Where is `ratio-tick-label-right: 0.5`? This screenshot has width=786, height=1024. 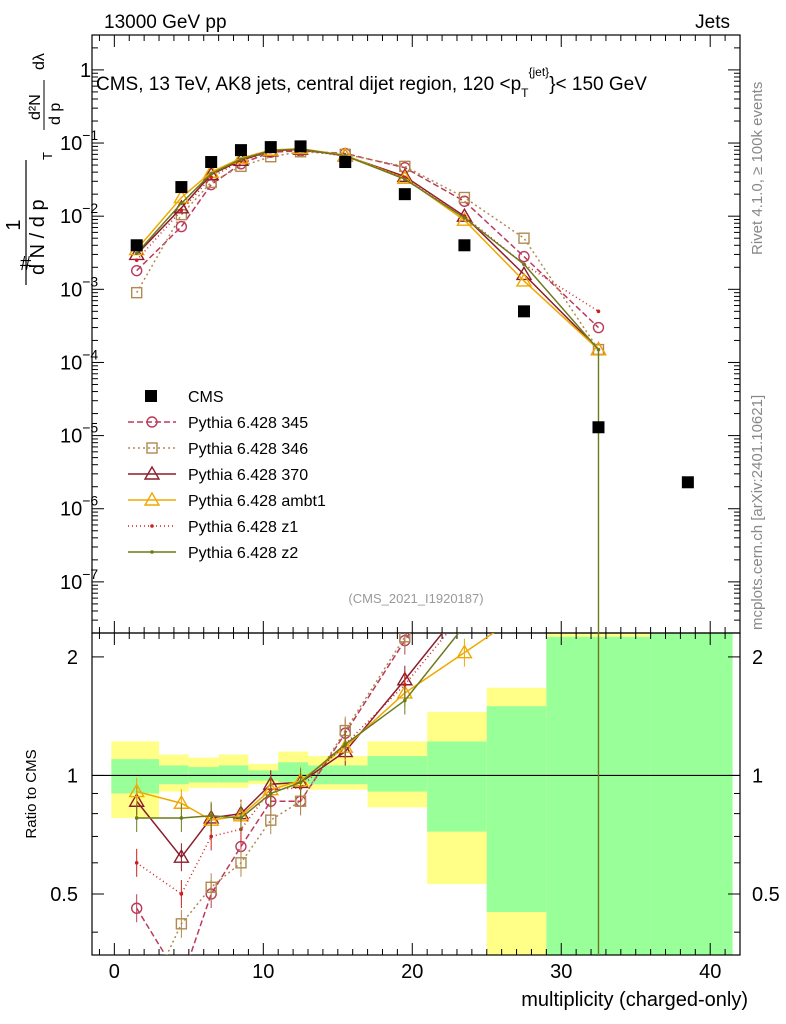
ratio-tick-label-right: 0.5 is located at coordinates (766, 895).